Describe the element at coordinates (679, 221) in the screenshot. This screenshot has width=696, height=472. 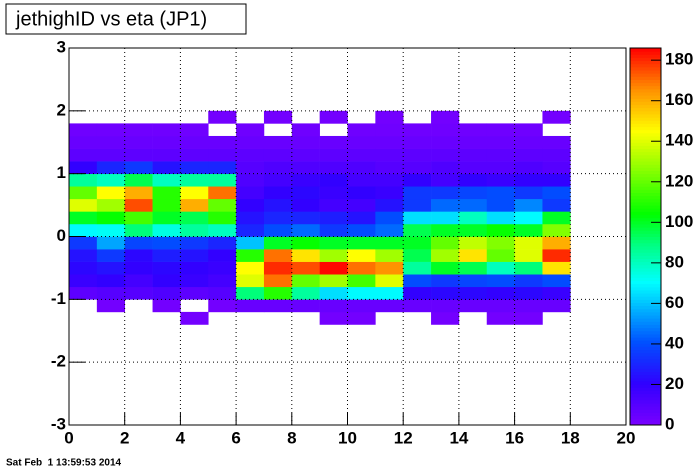
I see `z-tick-label: 100` at that location.